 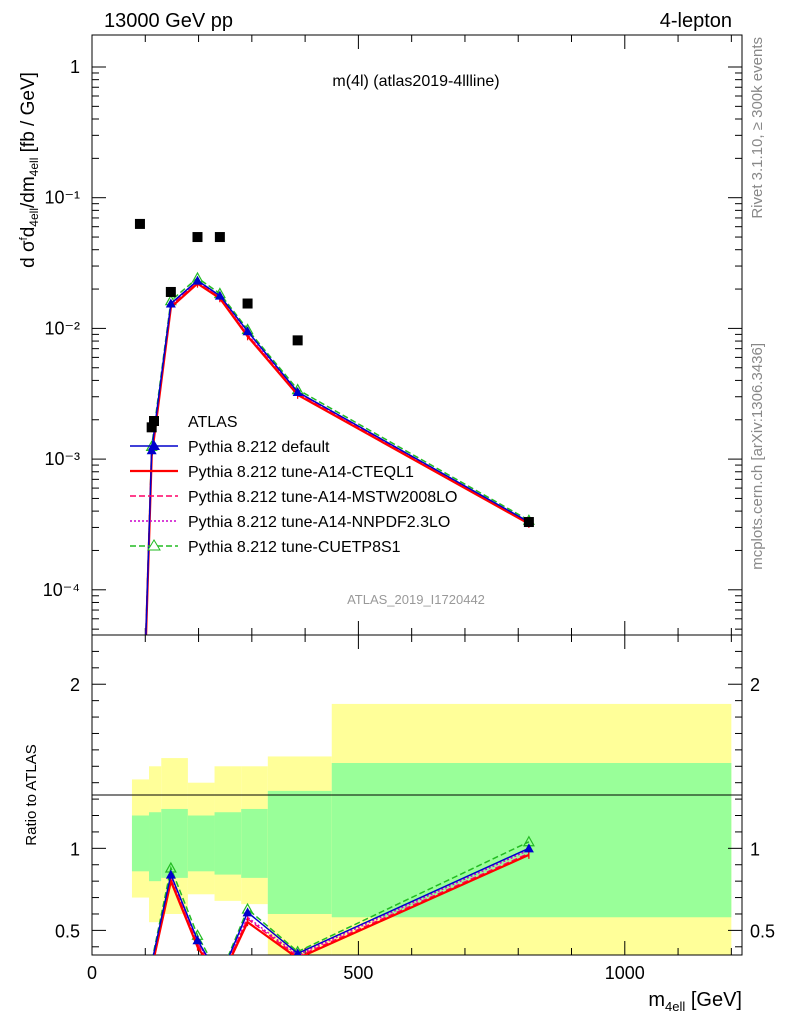 What do you see at coordinates (625, 973) in the screenshot?
I see `x-tick-label: 1000` at bounding box center [625, 973].